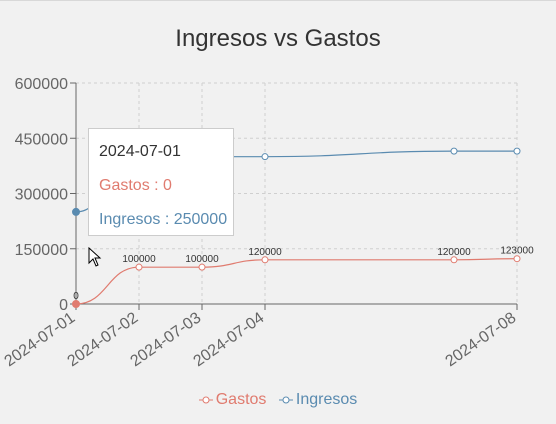  I want to click on tooltip-ingresos: Ingresos : 250000, so click(163, 219).